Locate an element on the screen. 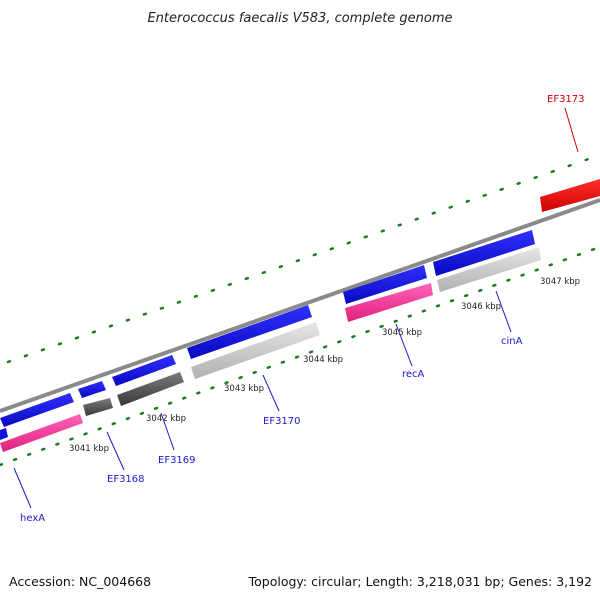 The width and height of the screenshot is (600, 600). scale-label-3046: 3046 kbp is located at coordinates (481, 307).